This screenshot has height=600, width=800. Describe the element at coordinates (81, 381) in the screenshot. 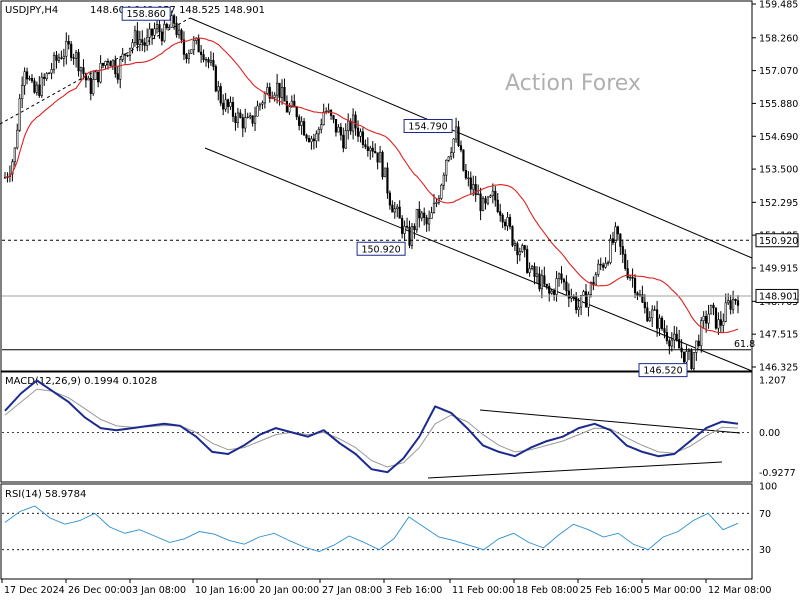

I see `macd-title: MACD(12,26,9) 0.1994 0.1028` at that location.